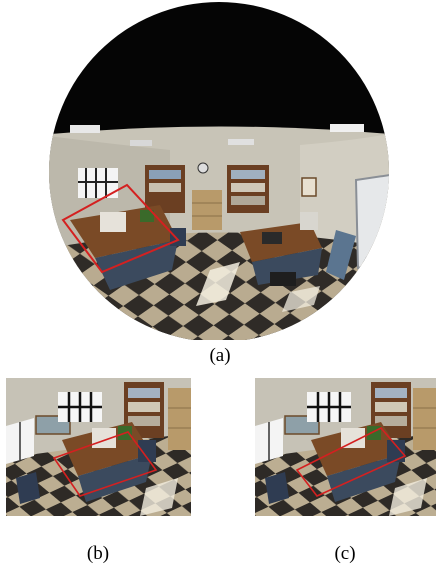 The height and width of the screenshot is (572, 436). What do you see at coordinates (220, 355) in the screenshot?
I see `caption-a: (a)` at bounding box center [220, 355].